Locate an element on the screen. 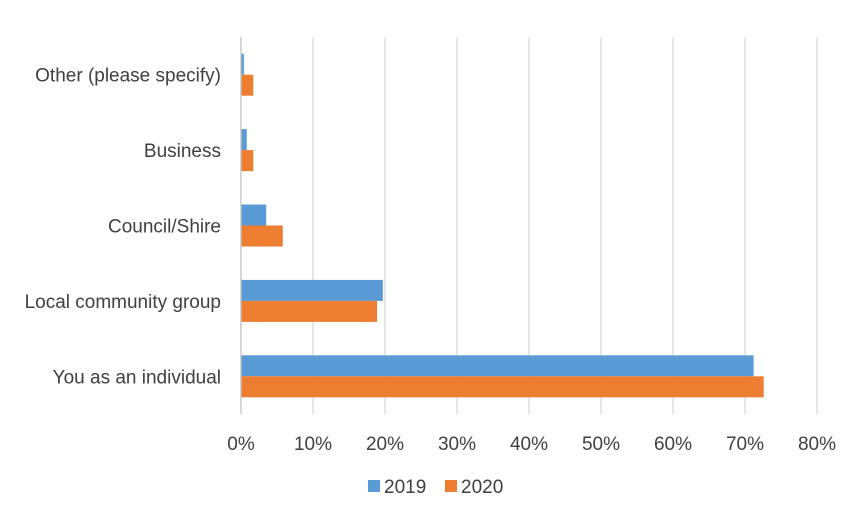 This screenshot has height=528, width=850. x-tick-labels: 0% 10% 20% 30% 40% 50% 60% 70% 80% is located at coordinates (531, 444).